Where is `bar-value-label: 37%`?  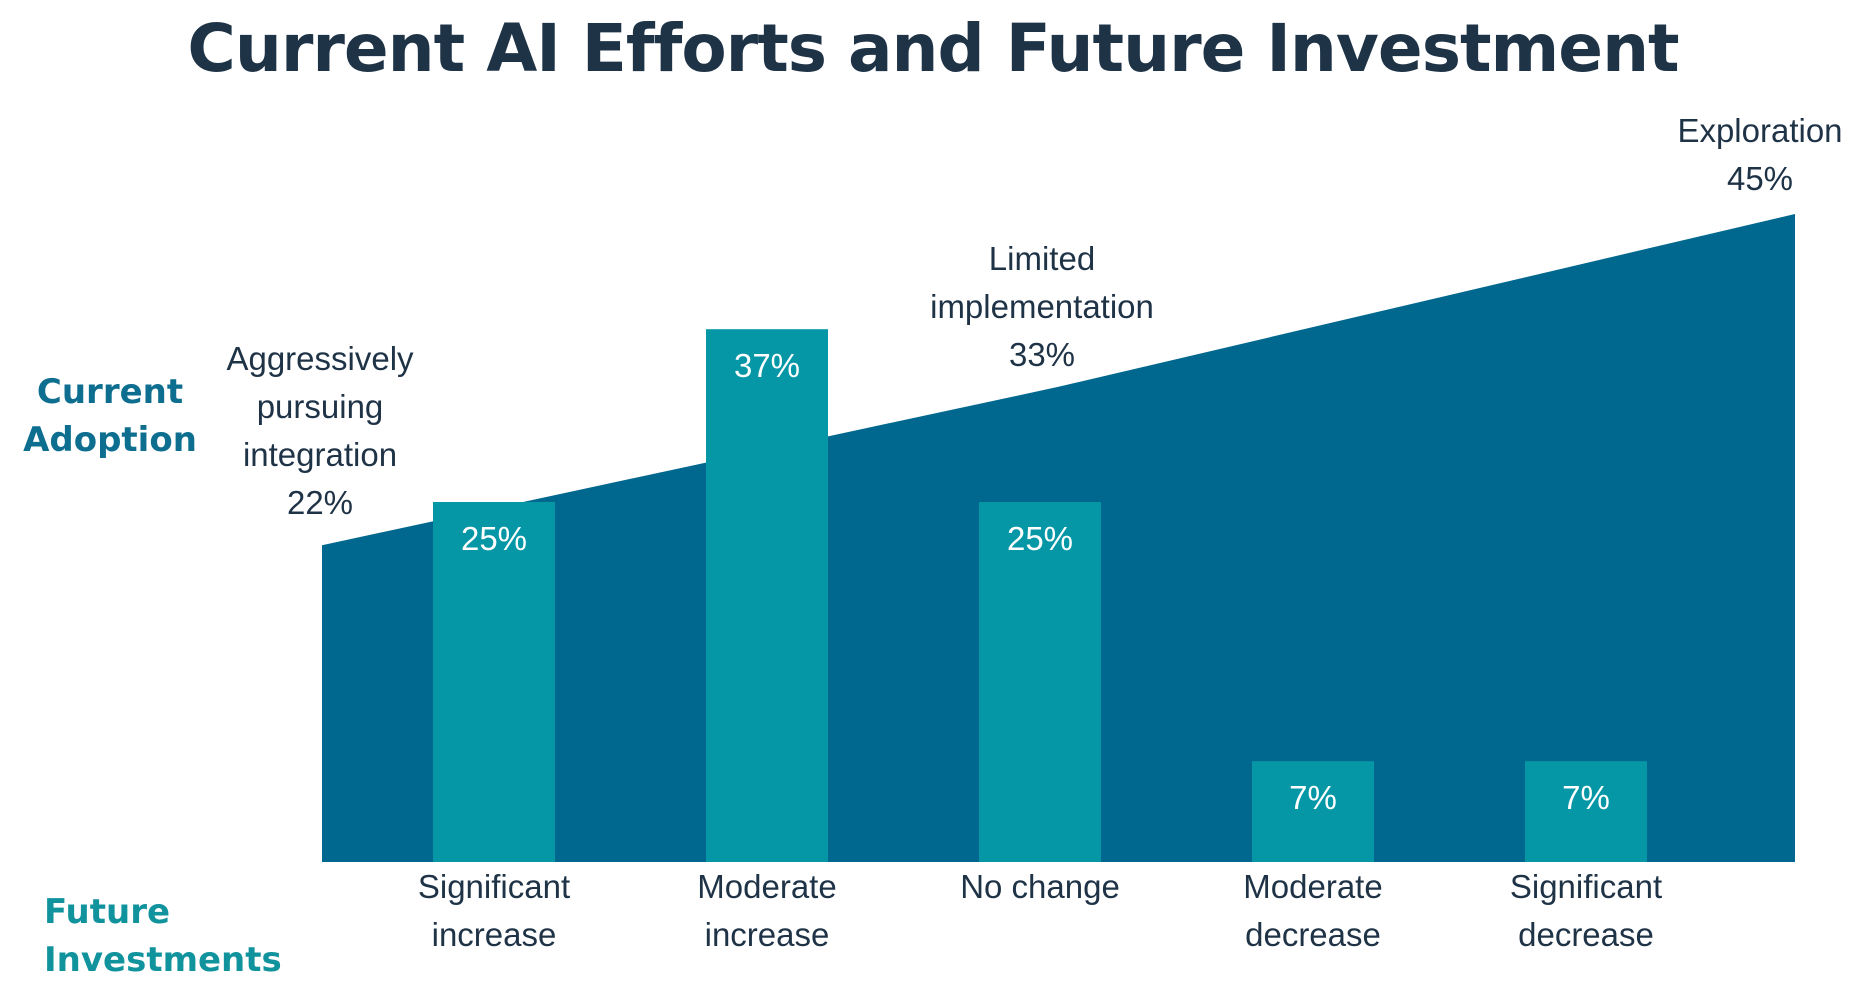
bar-value-label: 37% is located at coordinates (767, 365).